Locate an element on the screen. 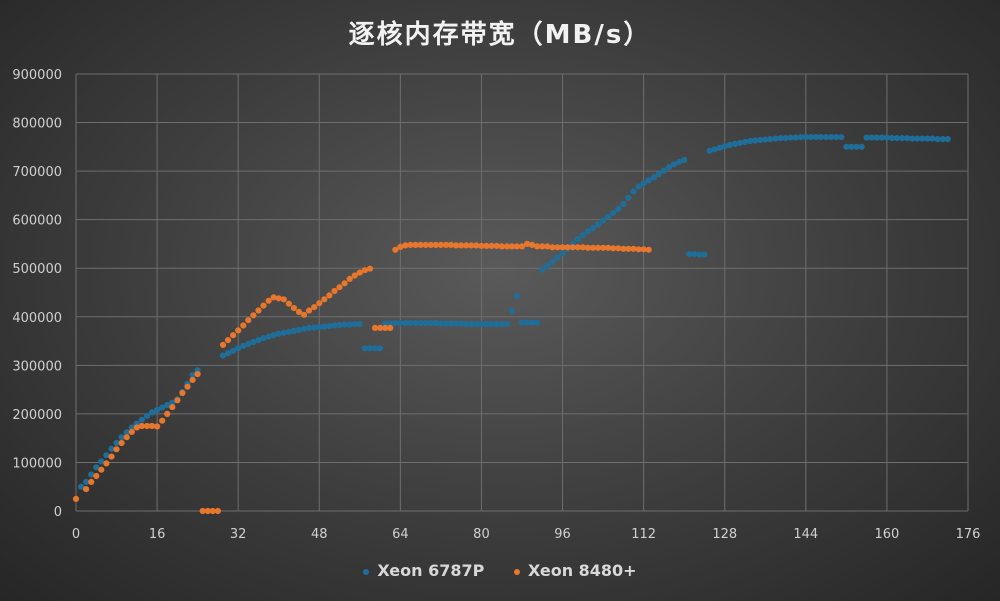  x-tick-label: 176 is located at coordinates (968, 534).